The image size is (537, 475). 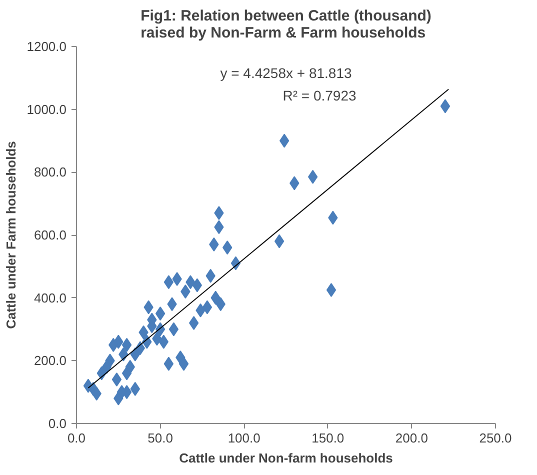 What do you see at coordinates (50, 298) in the screenshot?
I see `y-tick-label: 400.0` at bounding box center [50, 298].